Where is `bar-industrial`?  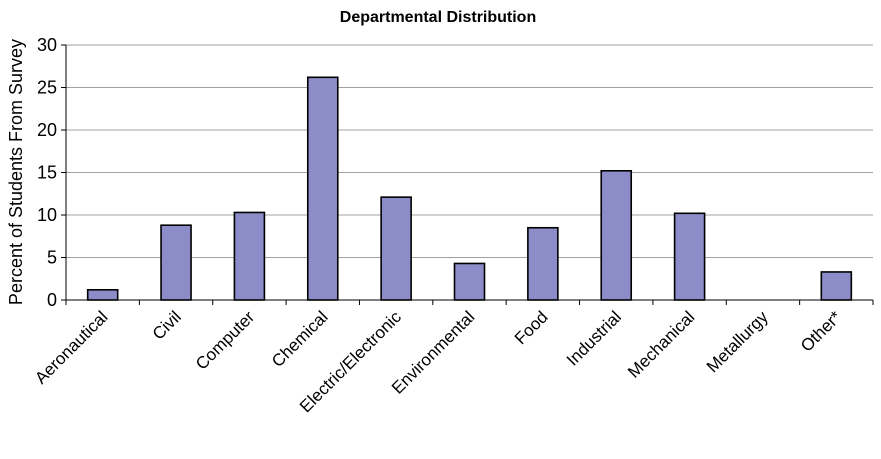
bar-industrial is located at coordinates (616, 235).